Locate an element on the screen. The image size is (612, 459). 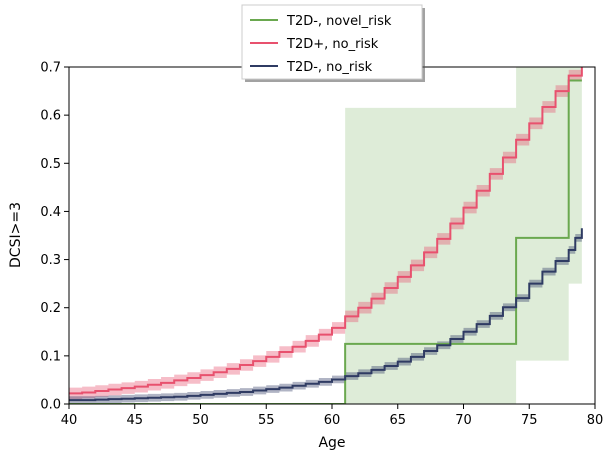
y-tick-label: 0.6 is located at coordinates (50, 116).